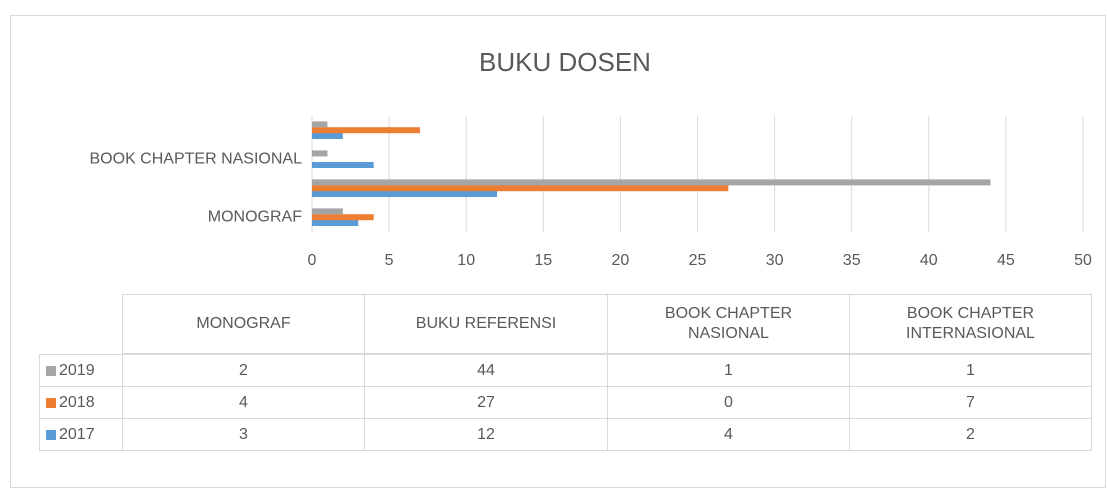  I want to click on y-tick-label: MONOGRAF, so click(255, 217).